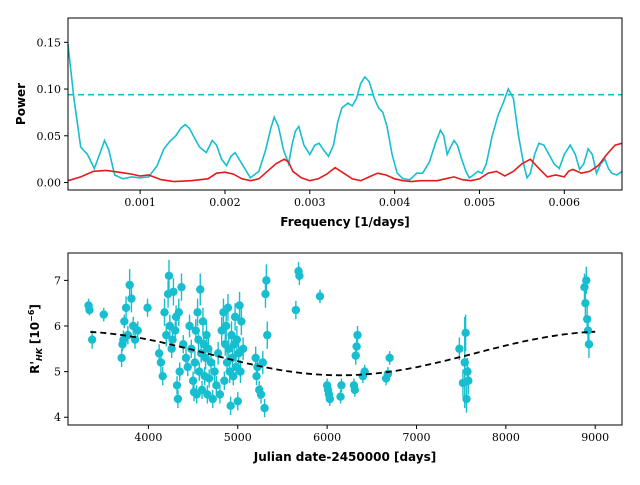 The image size is (640, 485). What do you see at coordinates (31, 315) in the screenshot?
I see `ylabel-exp: −6` at bounding box center [31, 315].